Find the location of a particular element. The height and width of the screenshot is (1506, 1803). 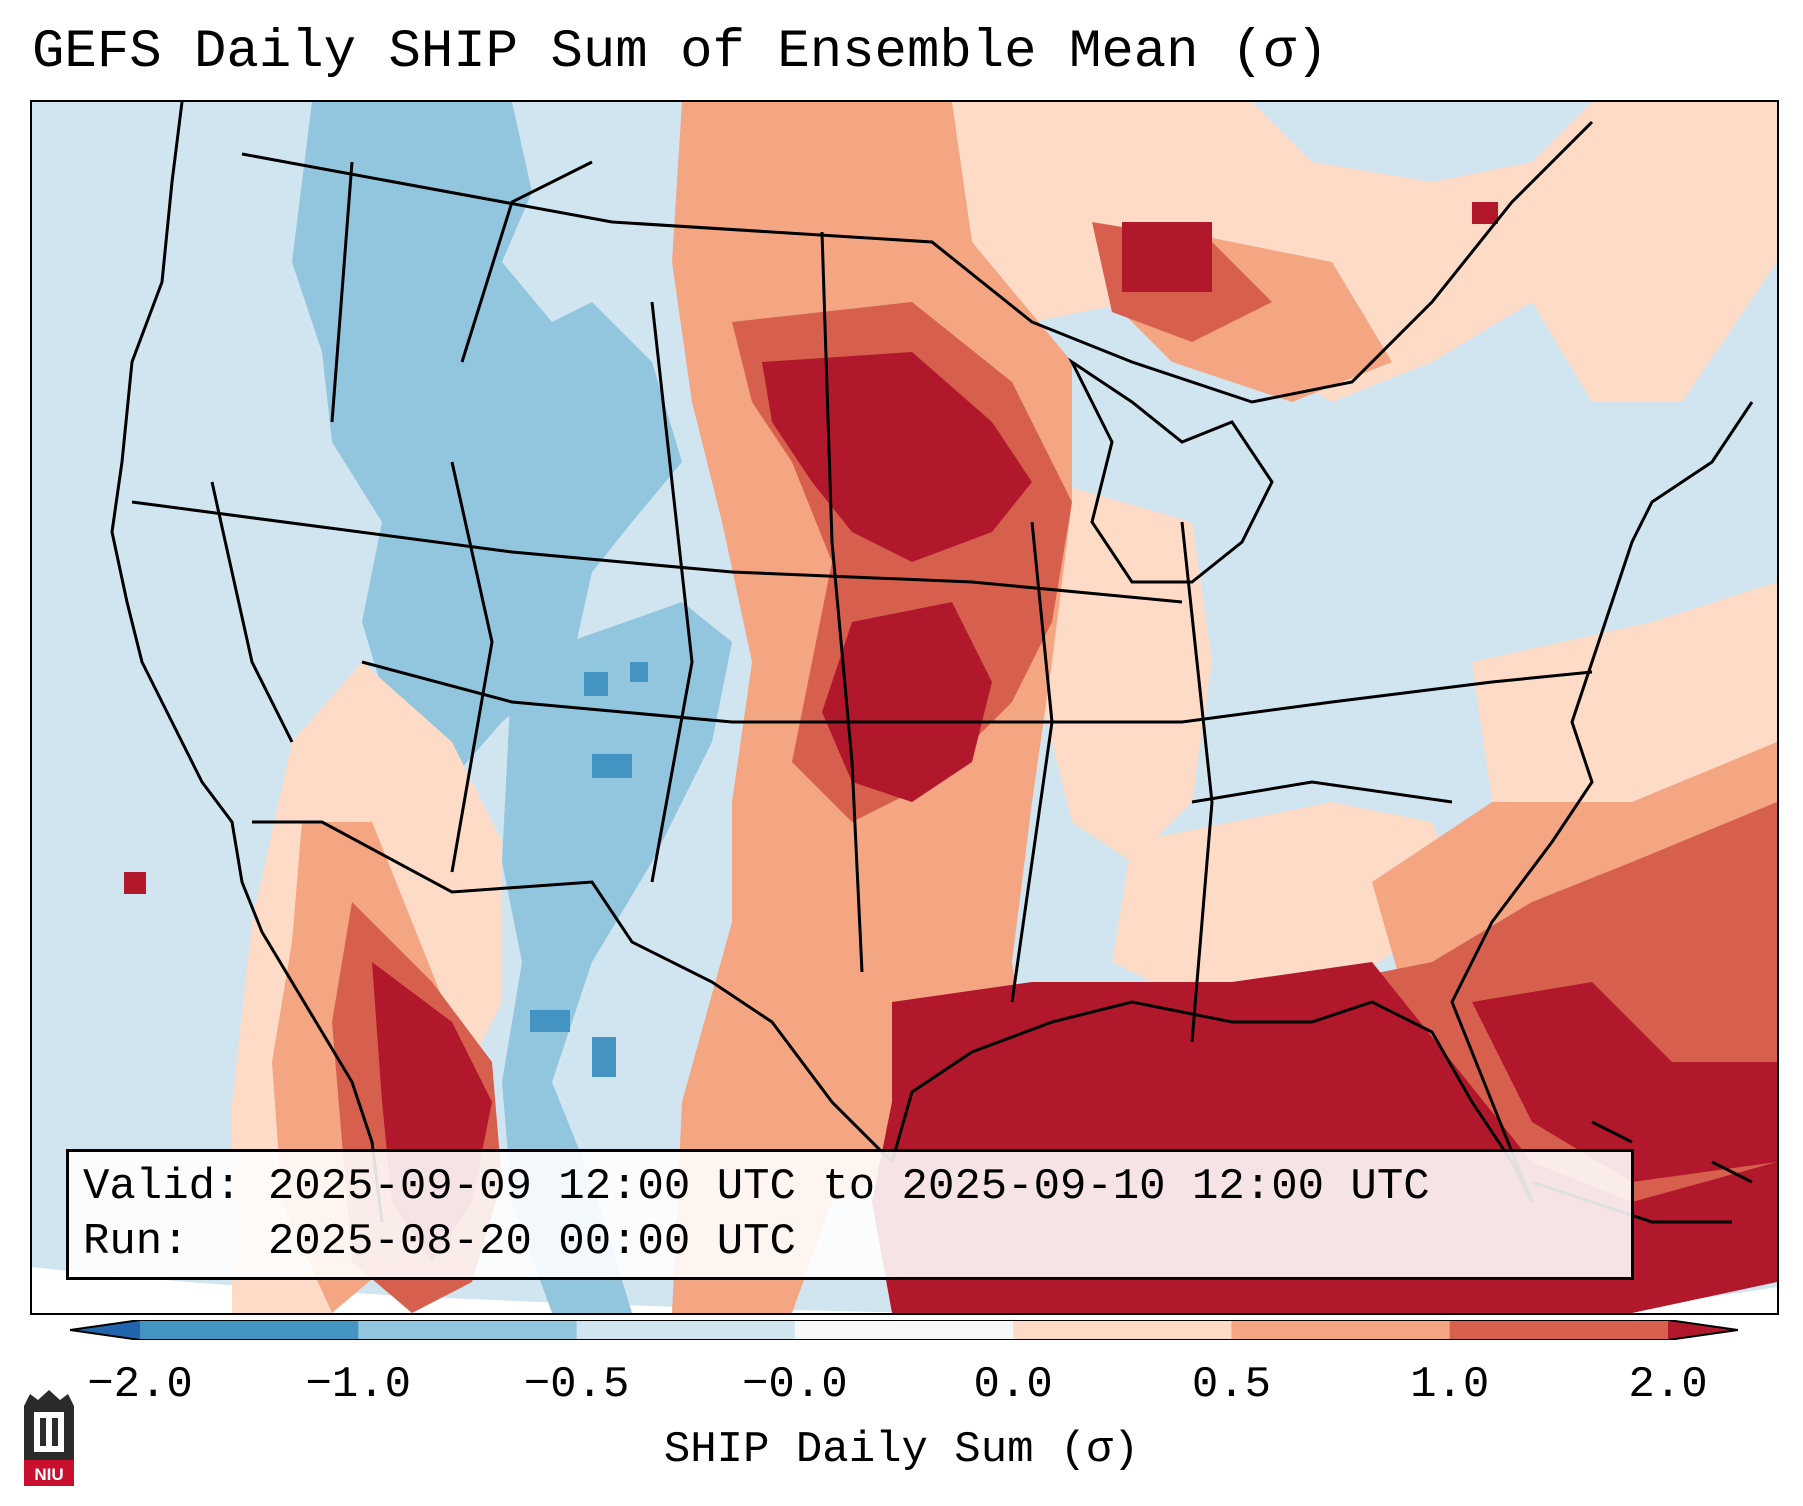

valid-label: Valid: is located at coordinates (162, 1187).